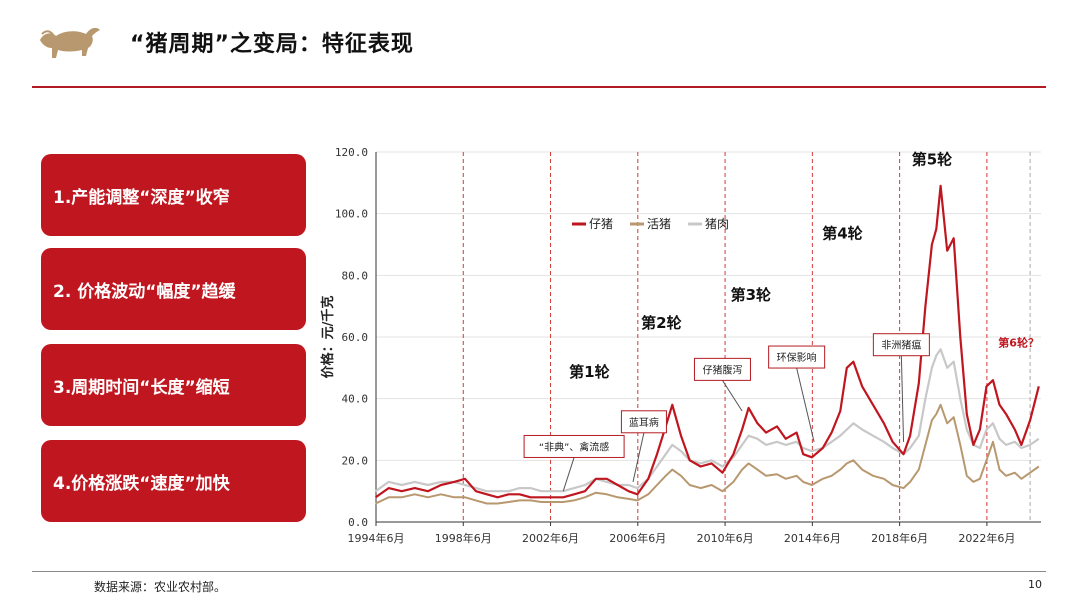 The width and height of the screenshot is (1080, 608). What do you see at coordinates (272, 44) in the screenshot?
I see `page-title: “猪周期”之变局：特征表现` at bounding box center [272, 44].